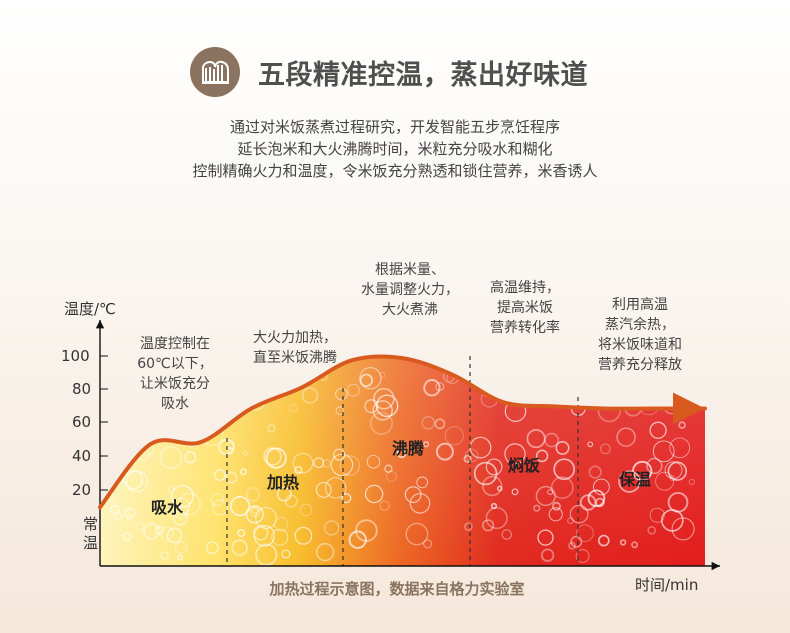 Image resolution: width=790 pixels, height=633 pixels. I want to click on phase-description-line: 让米饭充分, so click(175, 384).